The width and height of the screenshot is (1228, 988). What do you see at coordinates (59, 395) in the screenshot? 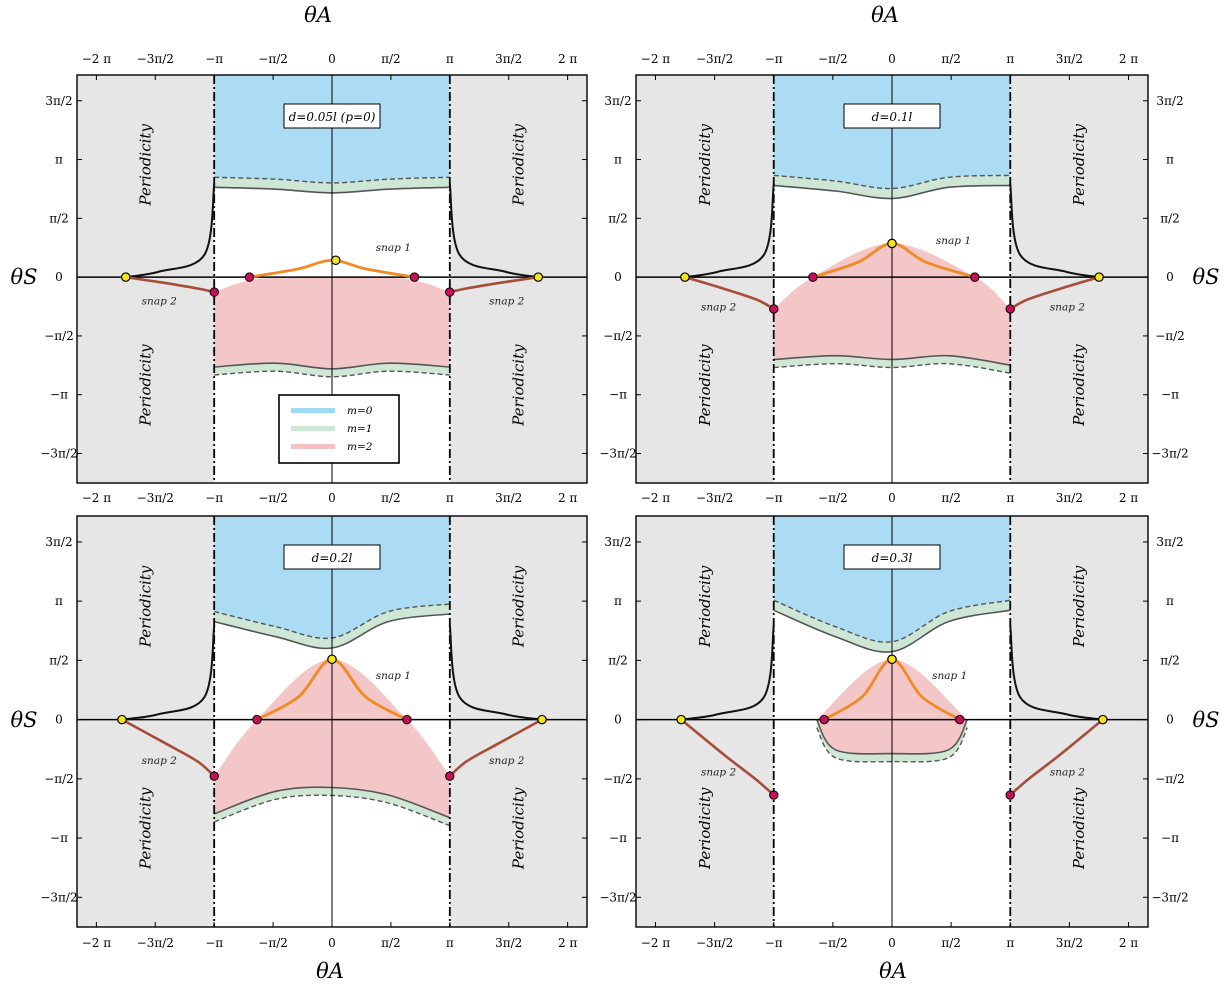
I see `y-tick-label: −π` at bounding box center [59, 395].